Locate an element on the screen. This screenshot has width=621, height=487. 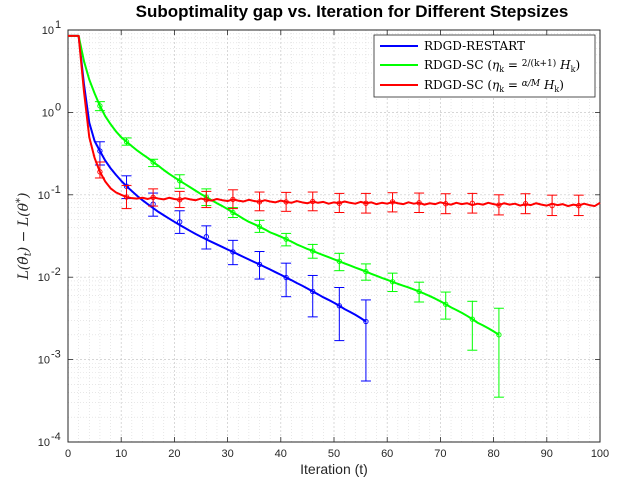
legend-label-restart: RDGD-RESTART is located at coordinates (474, 46).